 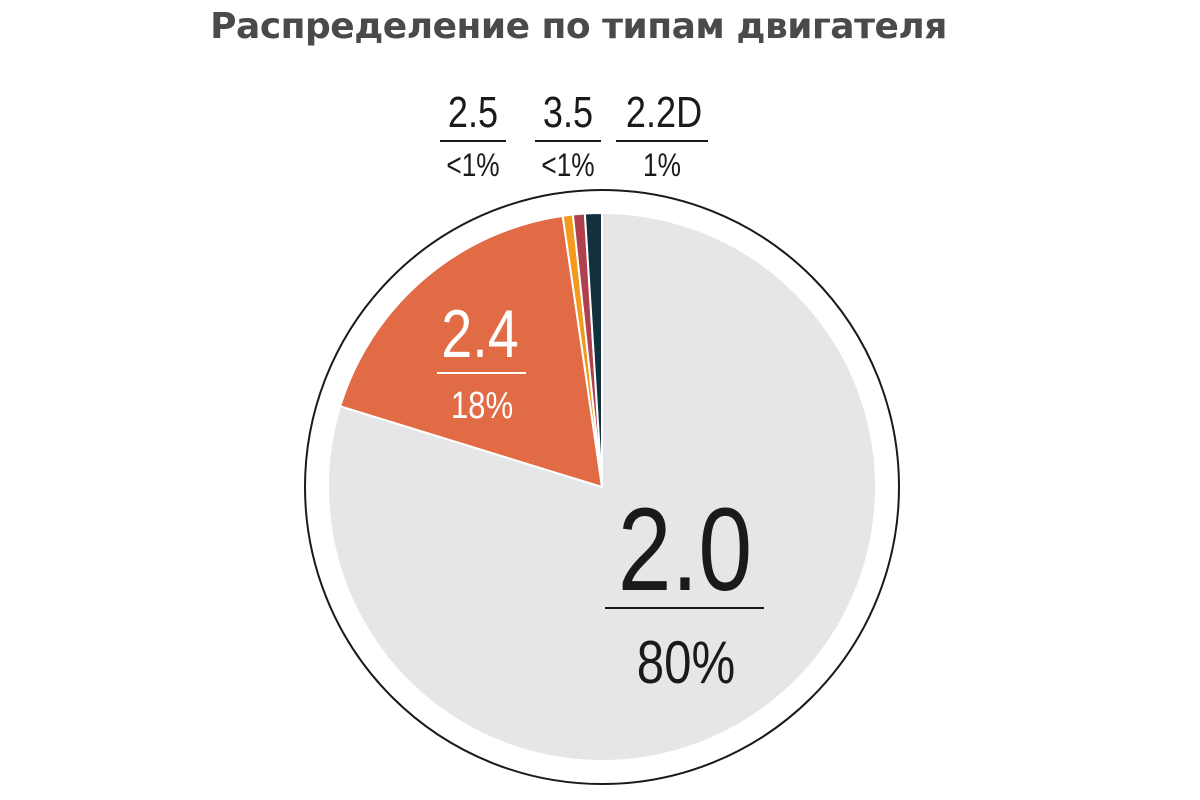 I want to click on slice-label-2-0: 2.0 80%, so click(x=684, y=589).